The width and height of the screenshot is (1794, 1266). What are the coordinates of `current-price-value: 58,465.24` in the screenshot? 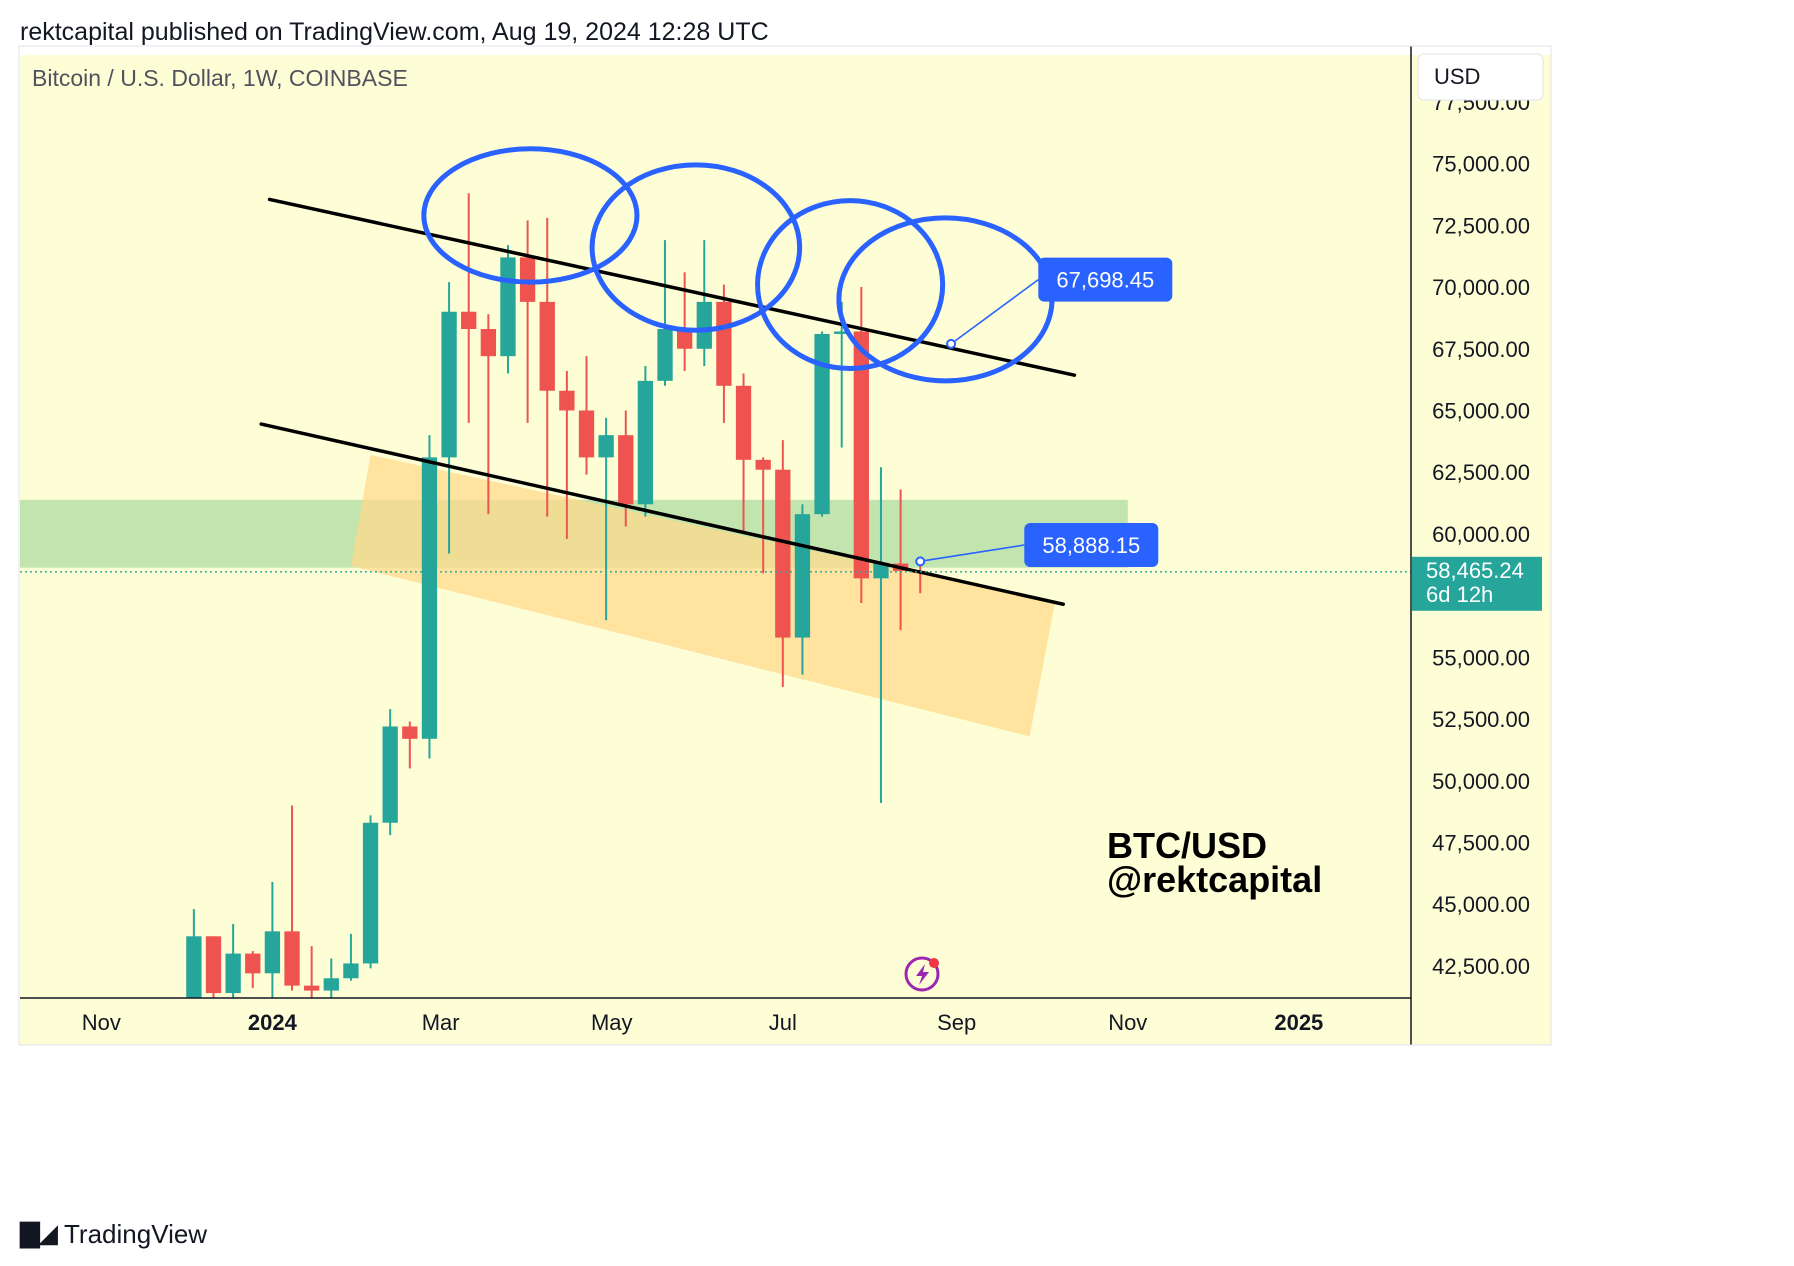 It's located at (1475, 570).